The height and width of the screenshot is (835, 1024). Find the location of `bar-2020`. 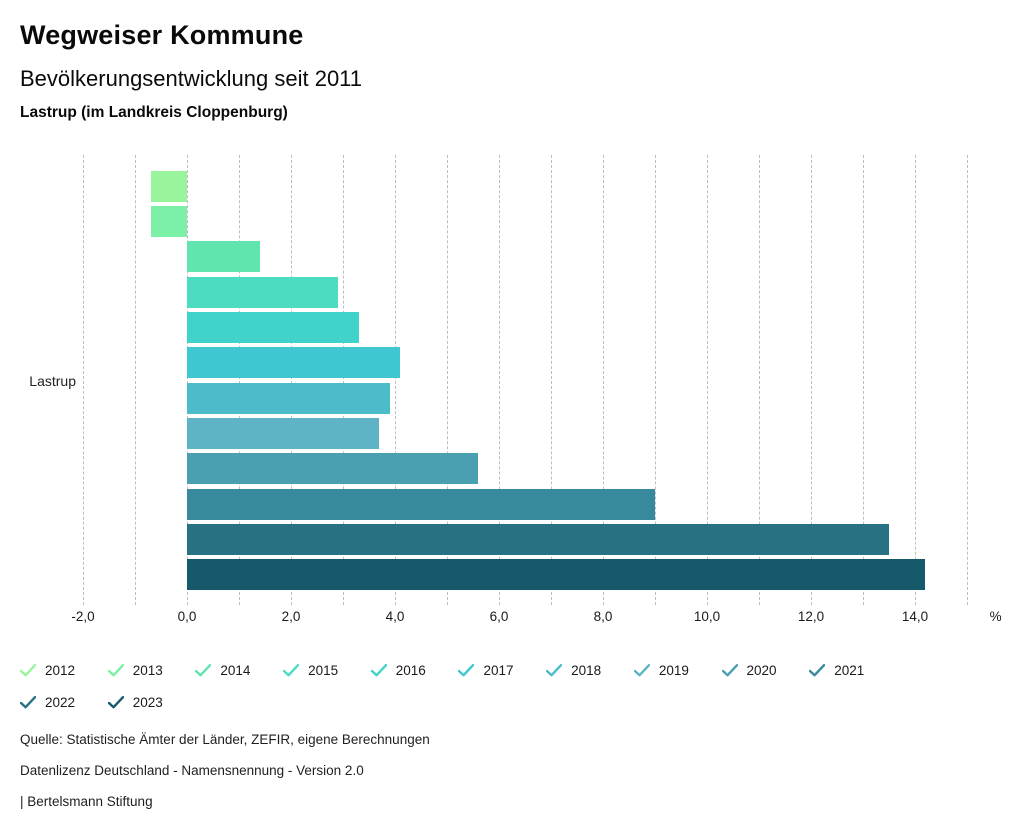

bar-2020 is located at coordinates (333, 469).